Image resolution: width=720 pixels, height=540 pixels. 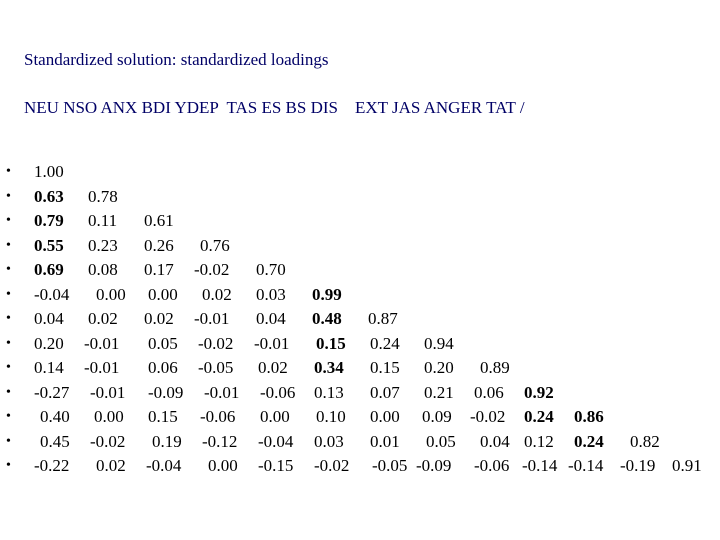 What do you see at coordinates (439, 343) in the screenshot?
I see `matrix-cell: 0.94` at bounding box center [439, 343].